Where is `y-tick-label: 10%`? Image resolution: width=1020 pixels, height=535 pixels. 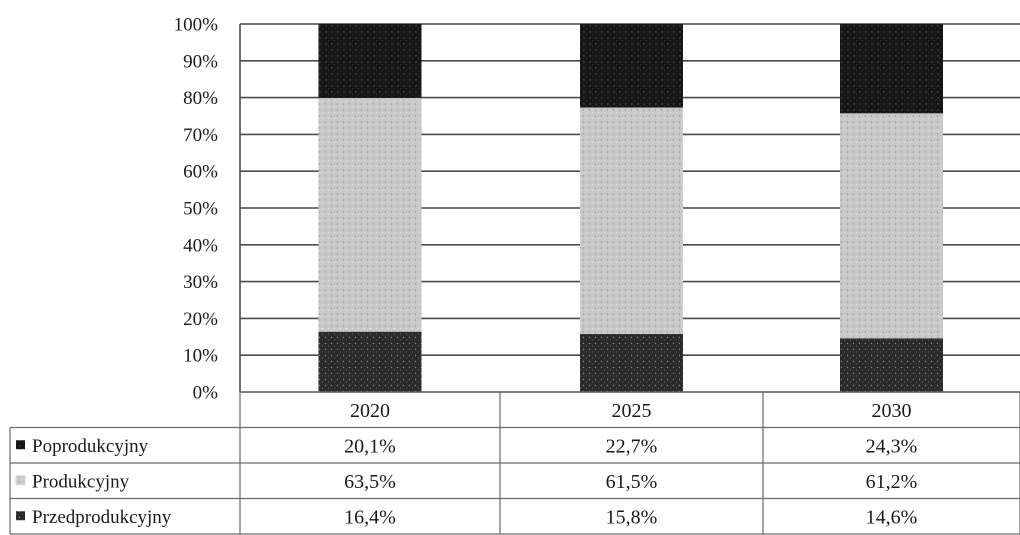
y-tick-label: 10% is located at coordinates (200, 356).